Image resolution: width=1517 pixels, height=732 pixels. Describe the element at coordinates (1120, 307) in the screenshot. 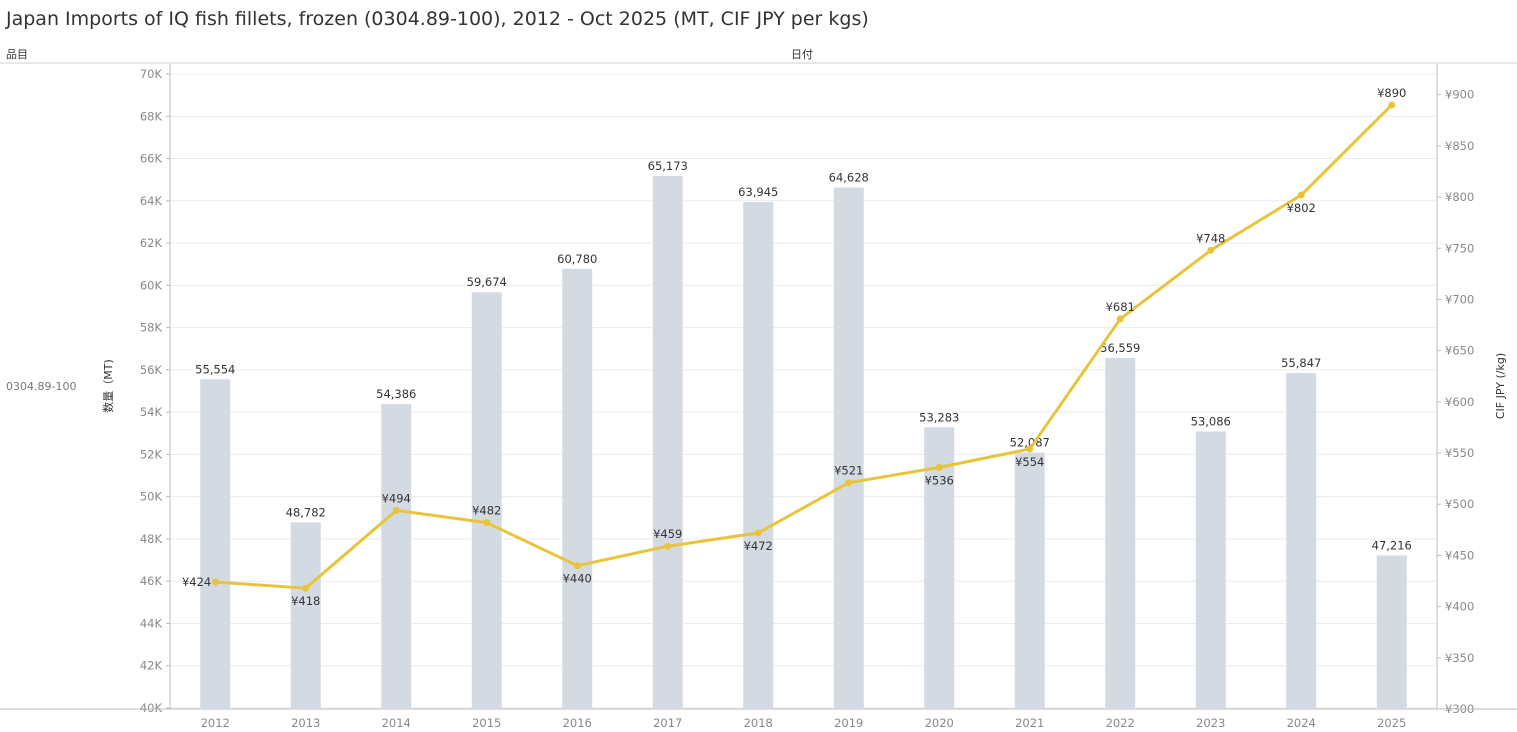

I see `price-value-label: ¥681` at that location.